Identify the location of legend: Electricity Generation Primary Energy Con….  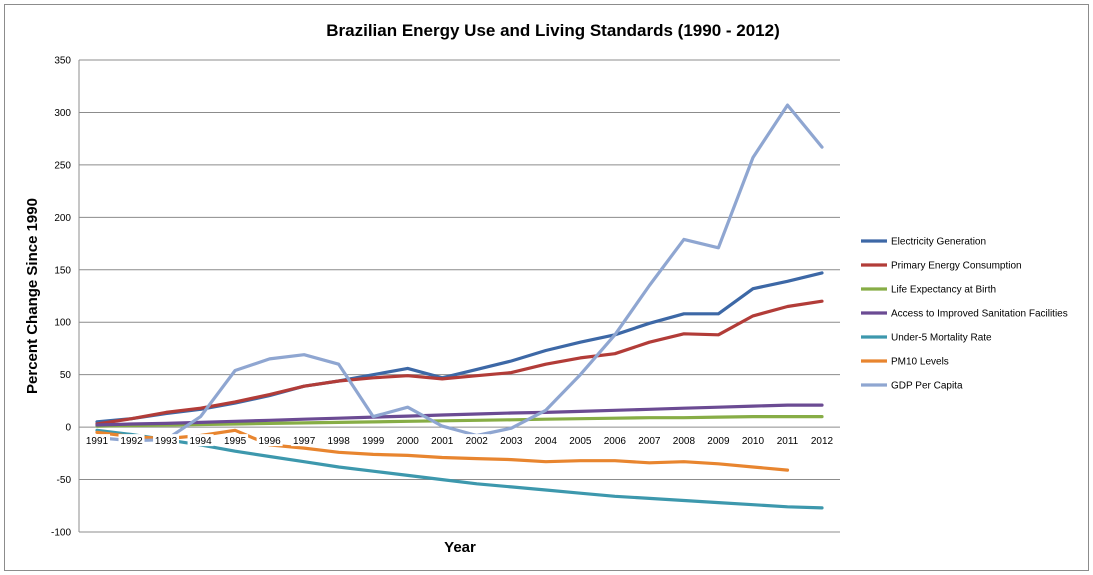
(964, 314).